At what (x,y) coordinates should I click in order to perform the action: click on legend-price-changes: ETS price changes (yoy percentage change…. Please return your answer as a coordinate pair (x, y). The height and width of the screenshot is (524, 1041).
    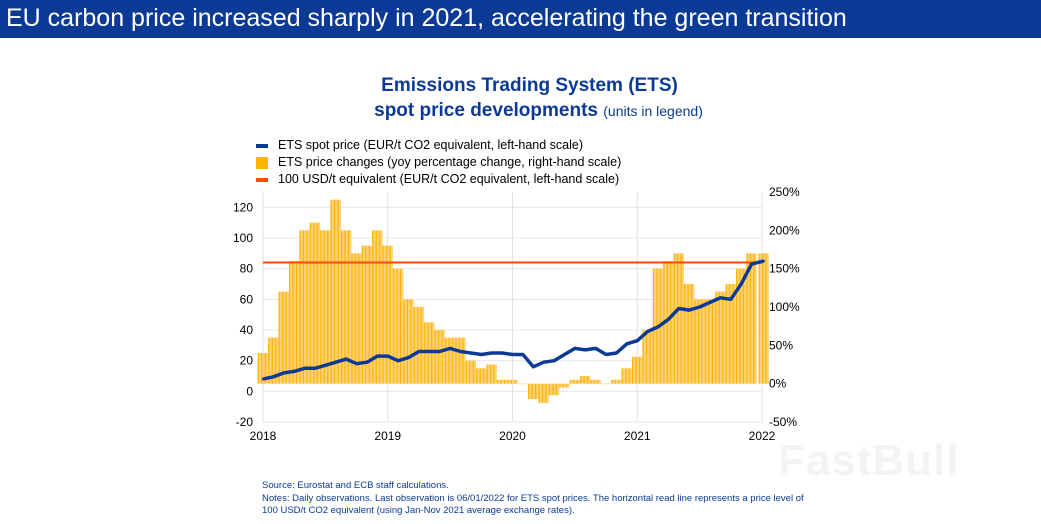
    Looking at the image, I should click on (438, 162).